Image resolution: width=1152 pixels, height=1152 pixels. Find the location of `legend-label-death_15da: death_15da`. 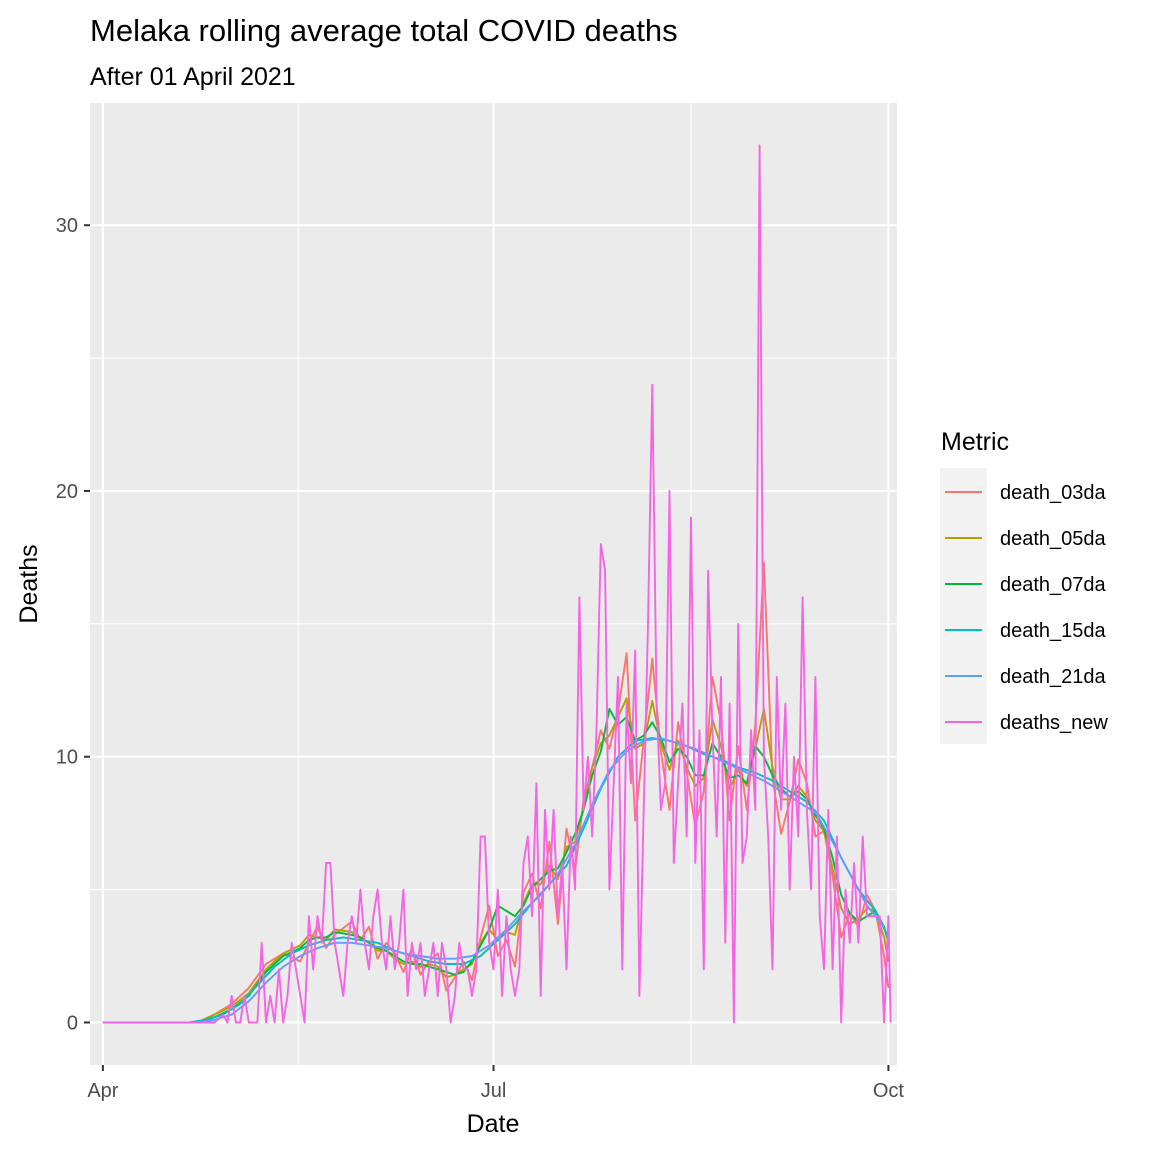

legend-label-death_15da: death_15da is located at coordinates (1053, 631).